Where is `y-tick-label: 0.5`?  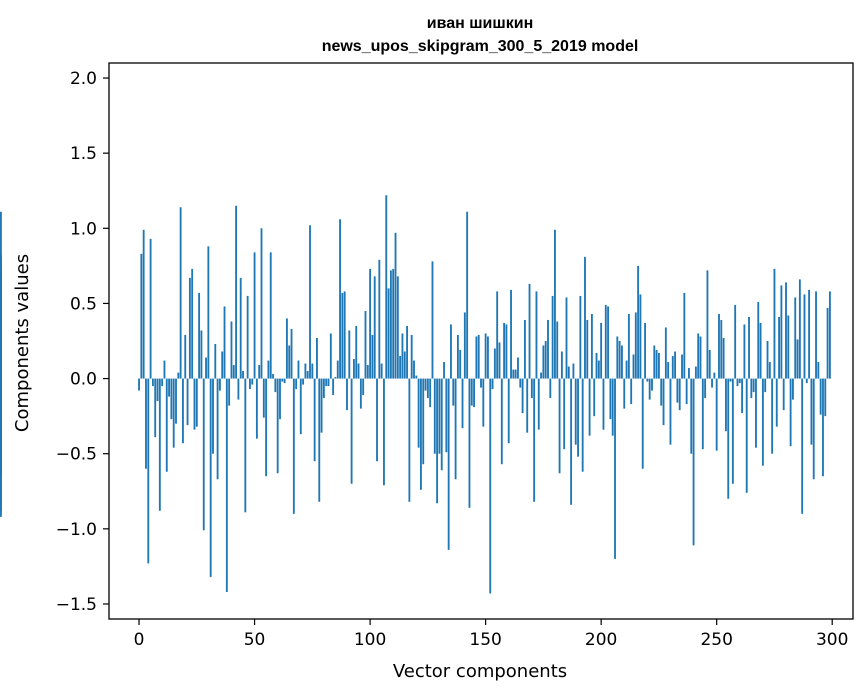
y-tick-label: 0.5 is located at coordinates (83, 304).